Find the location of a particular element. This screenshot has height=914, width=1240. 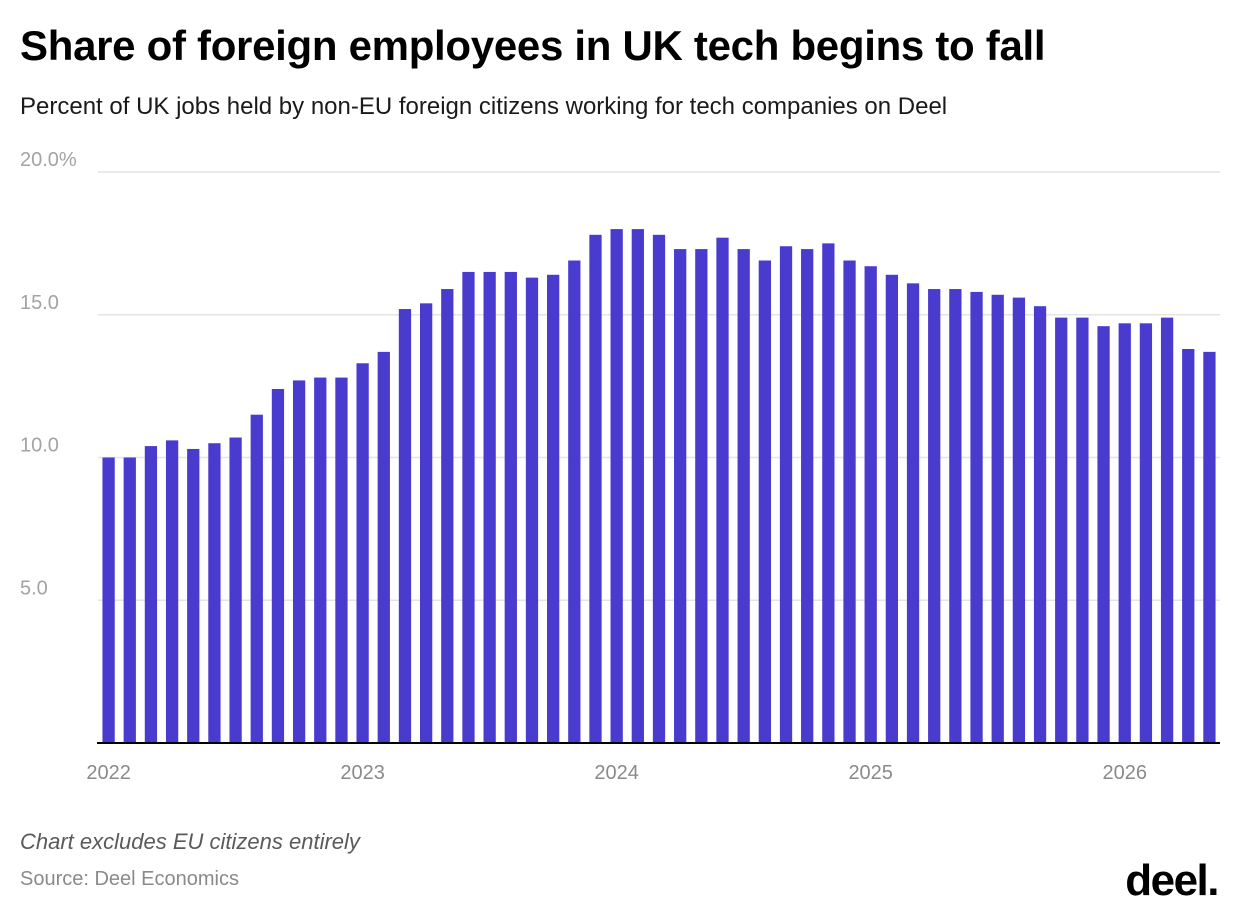

x-tick-label: 2024 is located at coordinates (616, 773).